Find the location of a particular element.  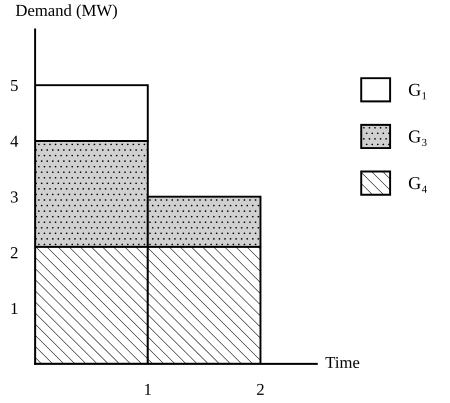

x-axis-title: Time is located at coordinates (343, 362).